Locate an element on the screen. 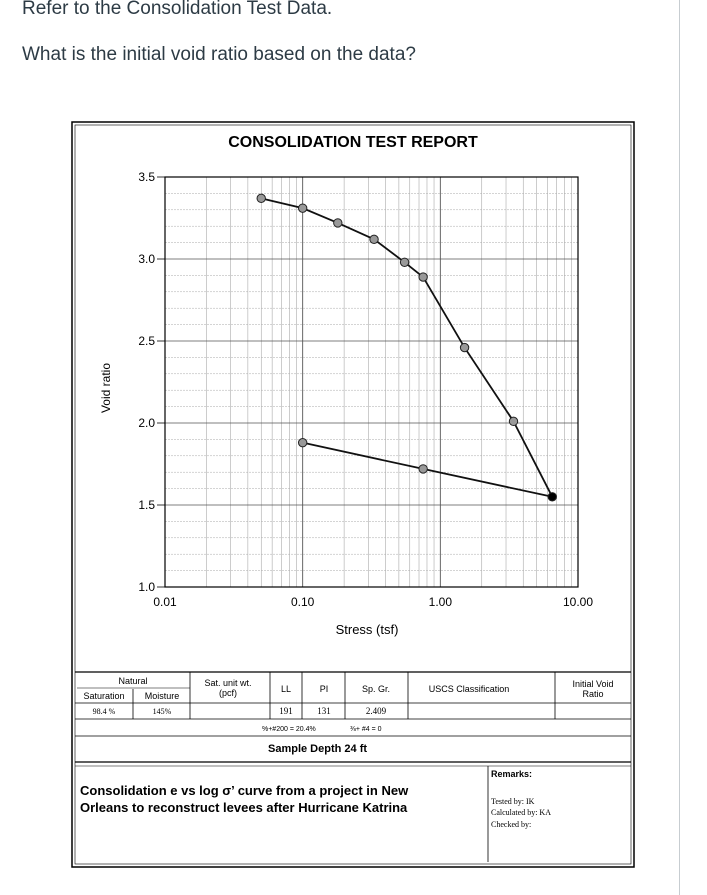 The width and height of the screenshot is (707, 895). initial-void-label-1: Initial Void is located at coordinates (592, 684).